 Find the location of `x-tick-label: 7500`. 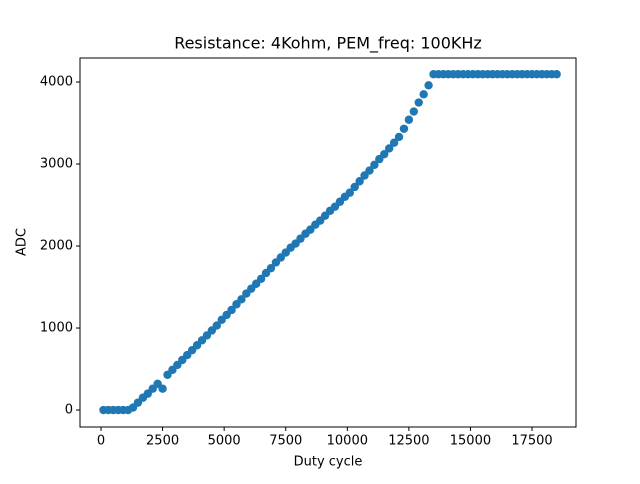

x-tick-label: 7500 is located at coordinates (285, 441).